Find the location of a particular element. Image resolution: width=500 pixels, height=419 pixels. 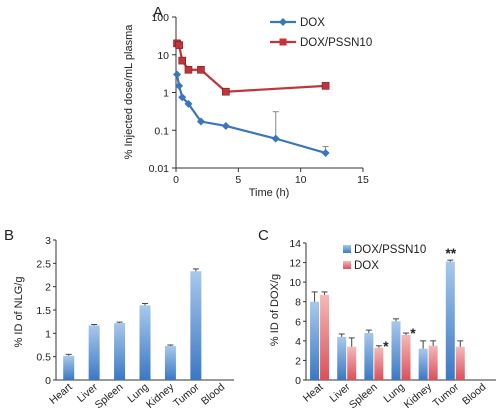

bar-group-tumor is located at coordinates (455, 319).